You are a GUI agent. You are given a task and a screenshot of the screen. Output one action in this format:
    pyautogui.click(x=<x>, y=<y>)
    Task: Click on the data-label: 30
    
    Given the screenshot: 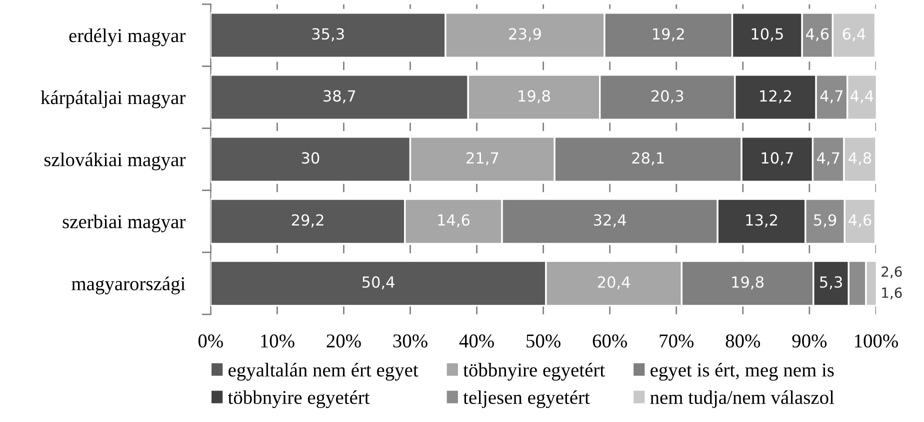 What is the action you would take?
    pyautogui.click(x=311, y=158)
    